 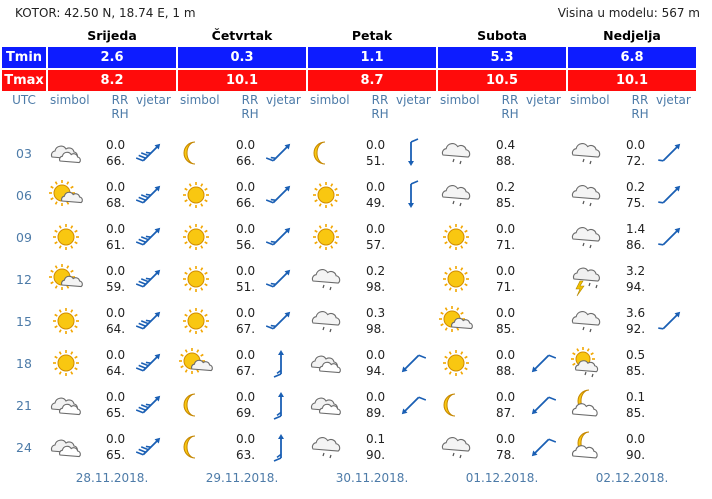 I want to click on rr-rh-value: 0.0 49., so click(x=380, y=195).